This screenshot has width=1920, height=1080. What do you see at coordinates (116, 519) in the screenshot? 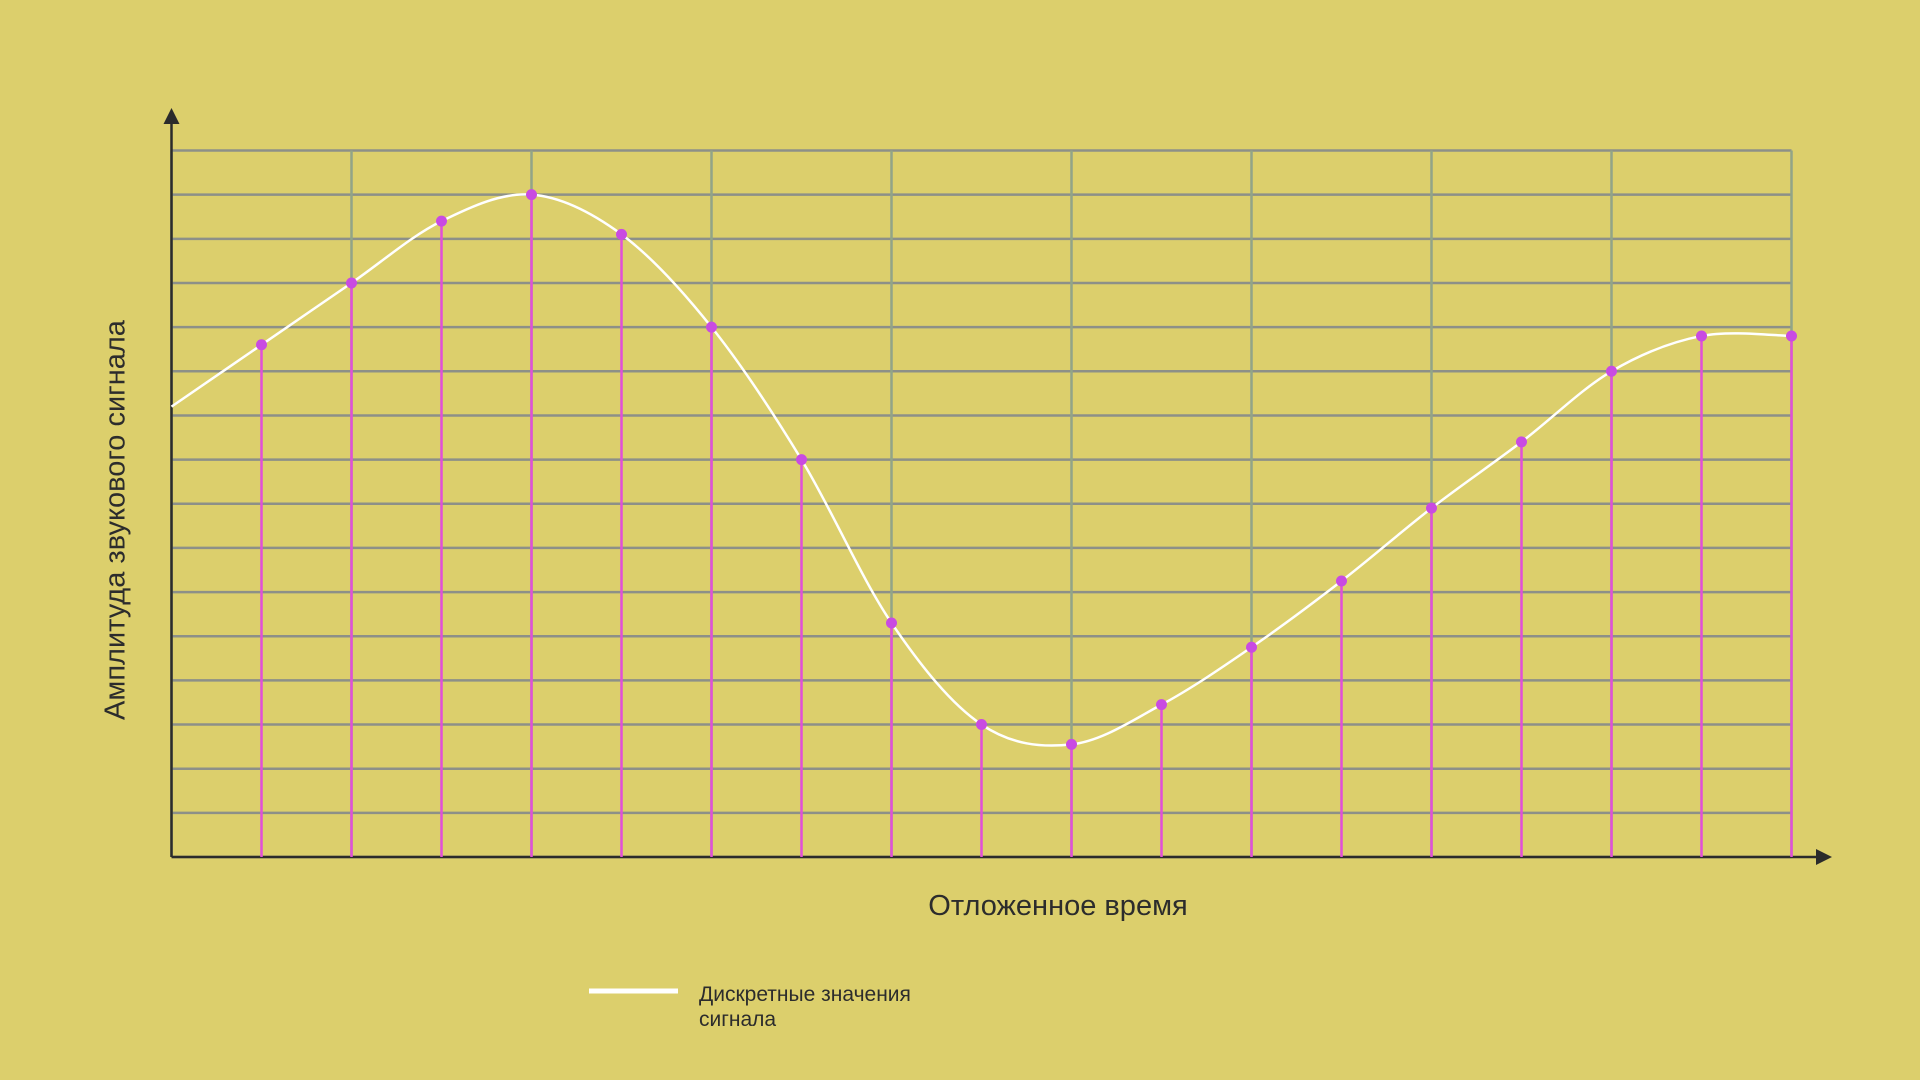
I see `y-axis-label: Амплитуда звукового сигнала` at bounding box center [116, 519].